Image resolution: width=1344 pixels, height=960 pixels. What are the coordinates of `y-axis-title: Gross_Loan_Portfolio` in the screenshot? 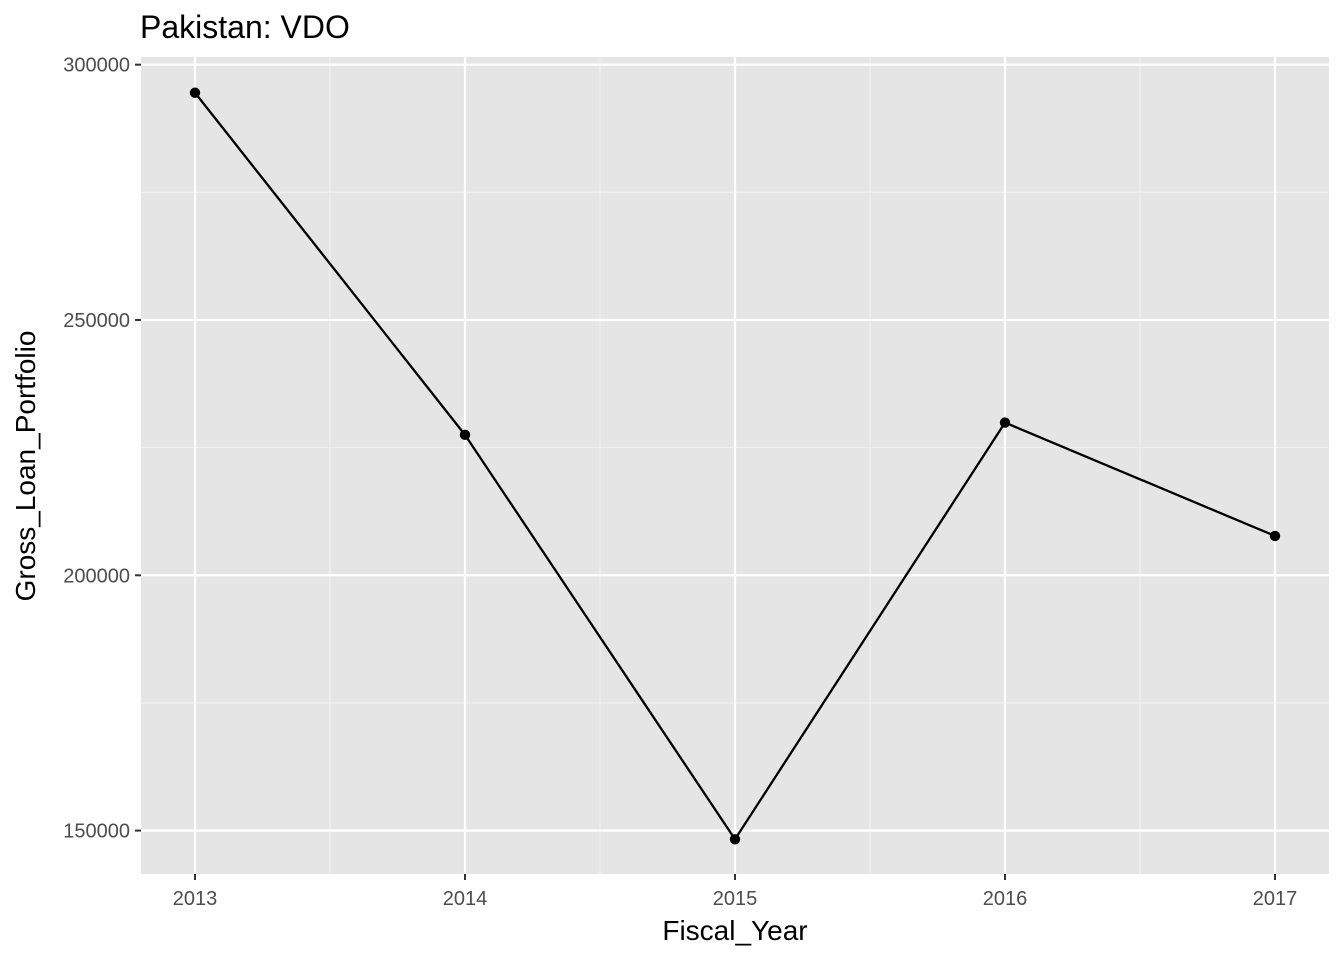 It's located at (25, 466).